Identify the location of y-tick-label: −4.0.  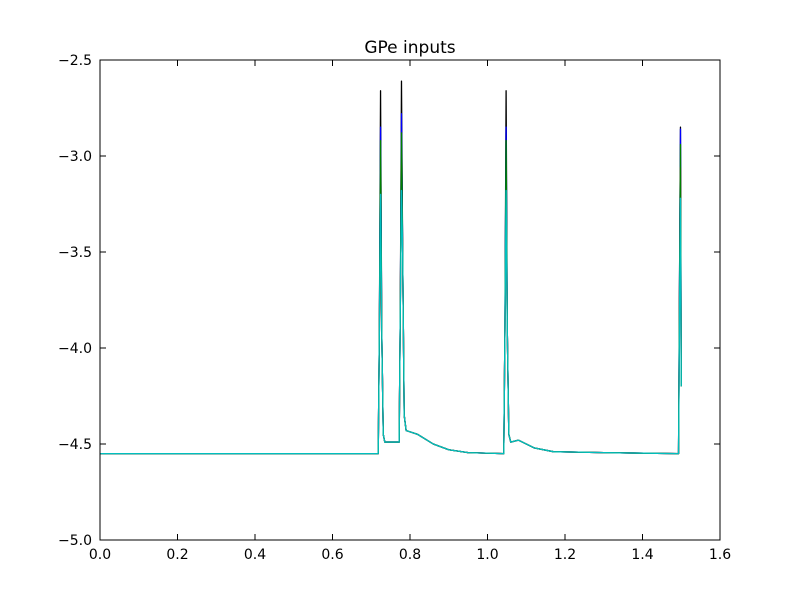
(75, 349).